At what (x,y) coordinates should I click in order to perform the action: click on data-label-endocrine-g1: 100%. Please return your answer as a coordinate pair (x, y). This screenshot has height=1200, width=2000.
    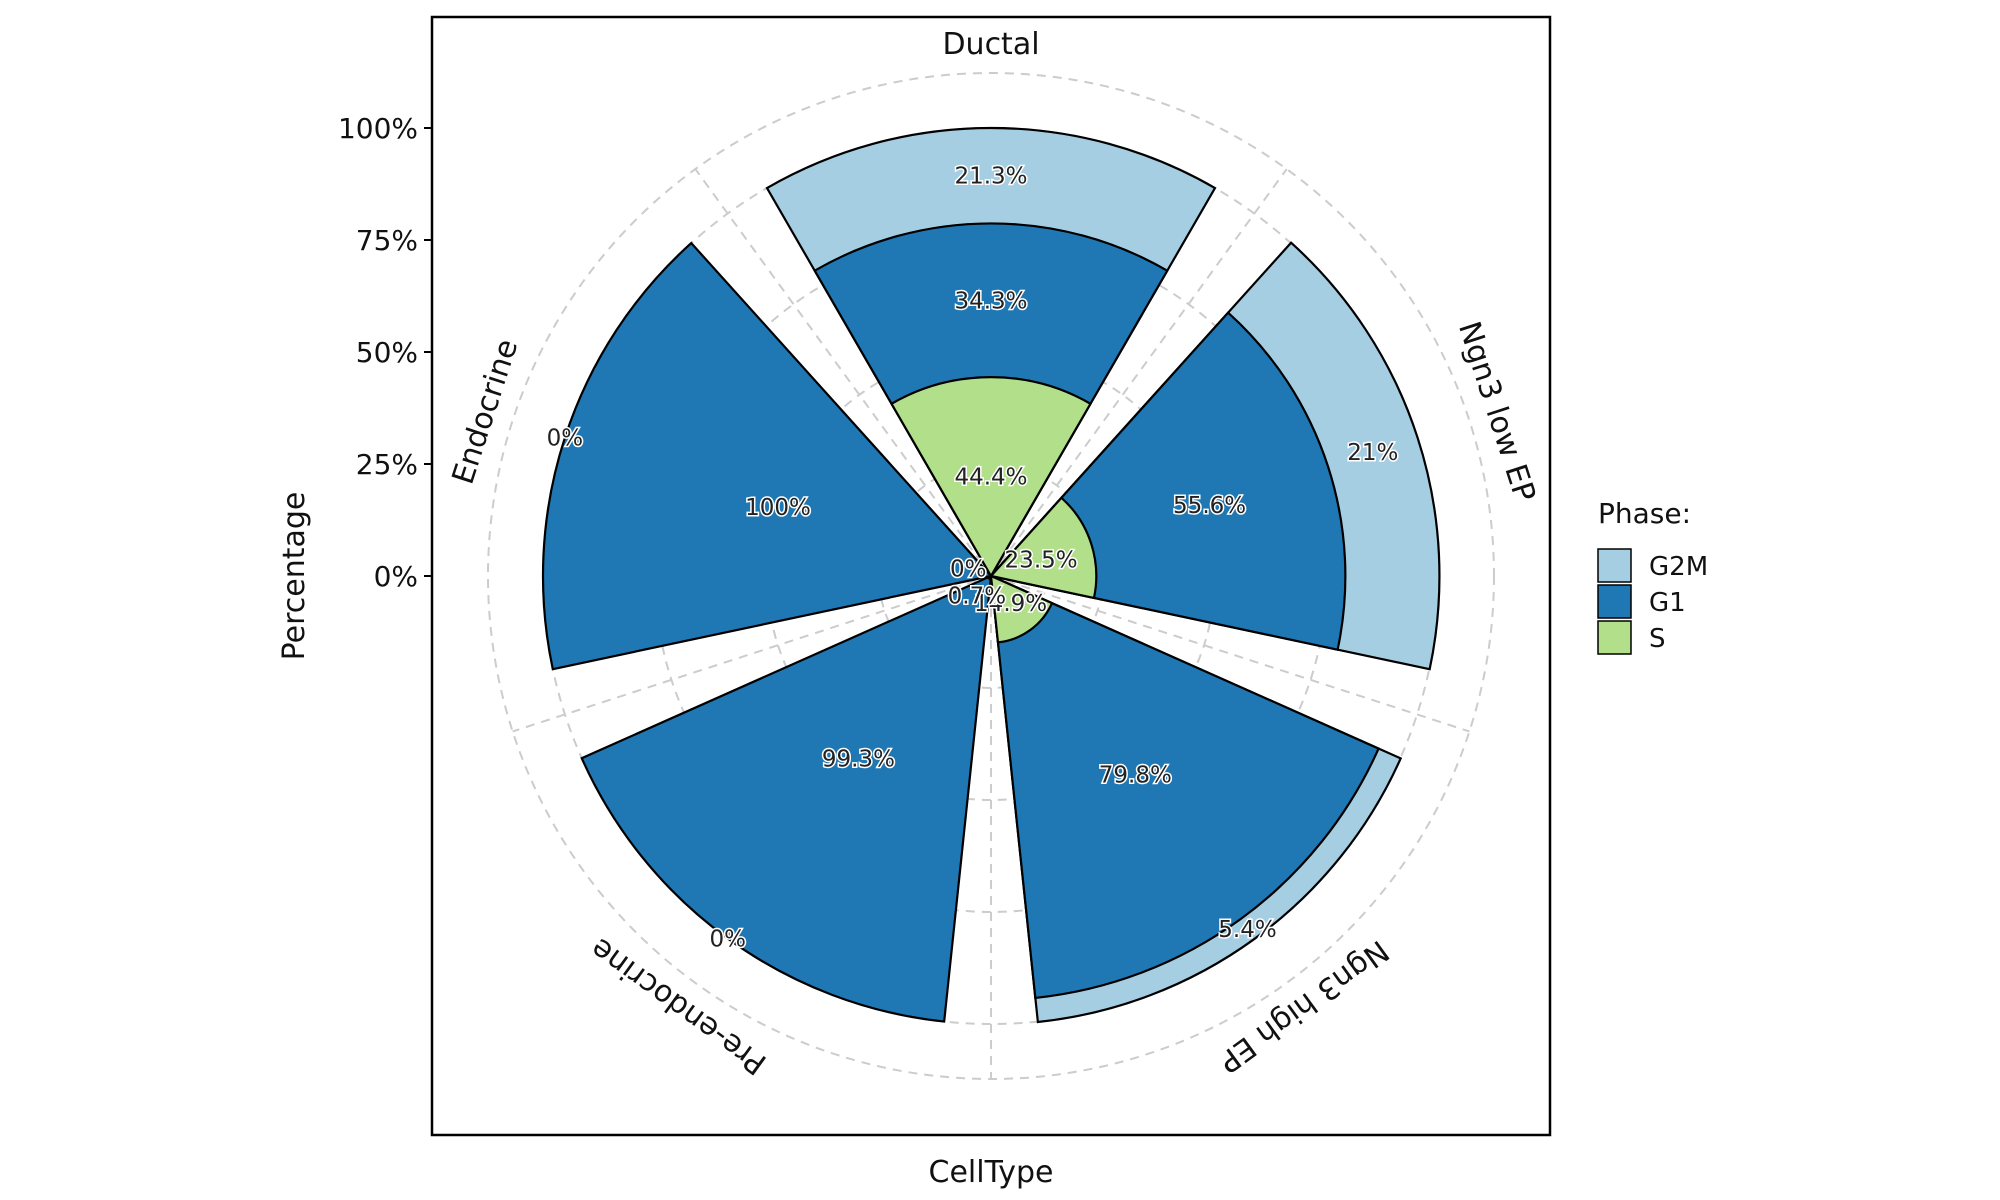
    Looking at the image, I should click on (778, 508).